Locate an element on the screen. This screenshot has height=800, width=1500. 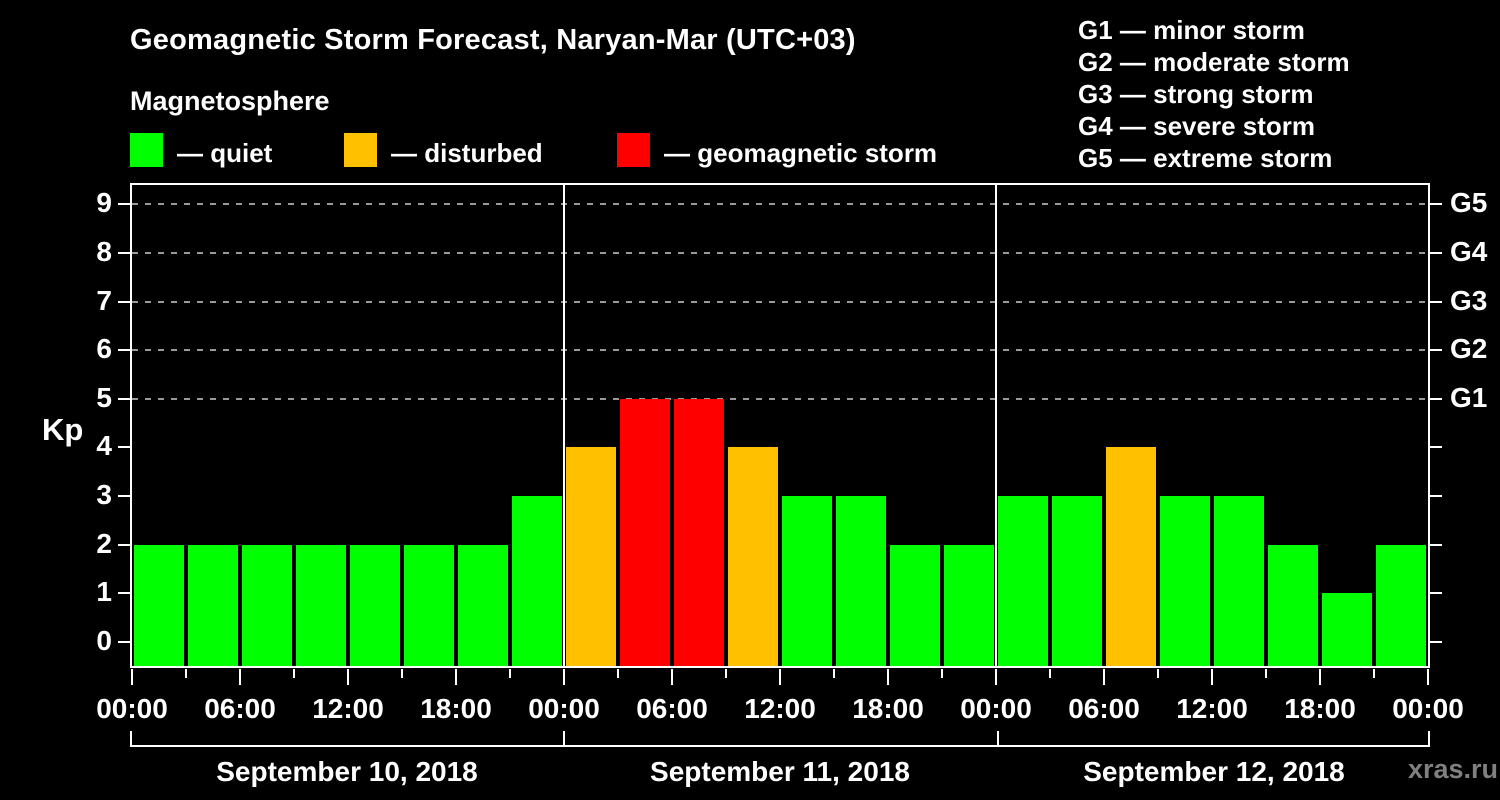
legend-label-quiet: — quiet is located at coordinates (225, 153).